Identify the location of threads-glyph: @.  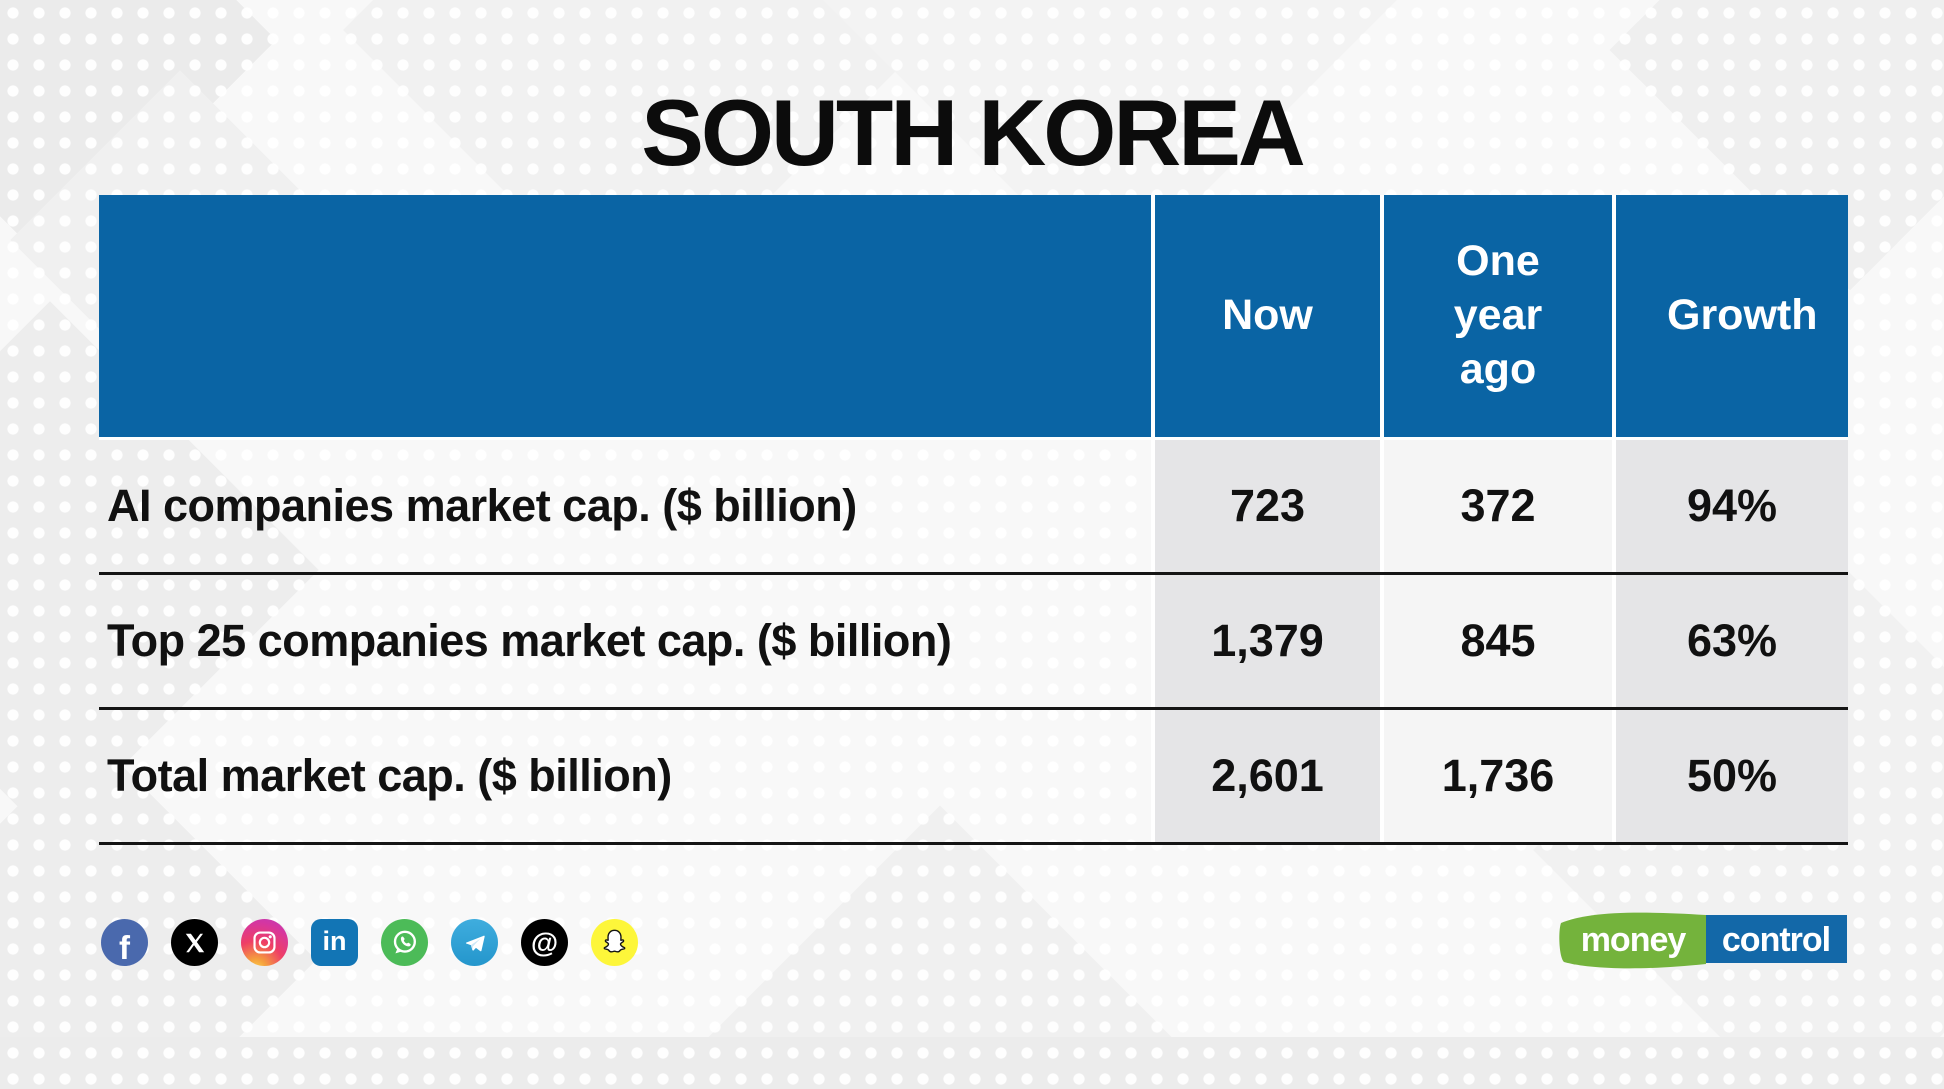
(544, 942).